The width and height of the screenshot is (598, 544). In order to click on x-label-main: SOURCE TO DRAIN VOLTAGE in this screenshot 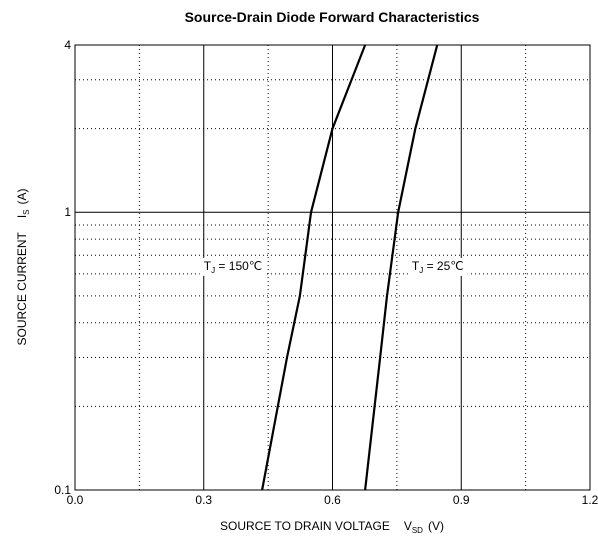, I will do `click(305, 526)`.